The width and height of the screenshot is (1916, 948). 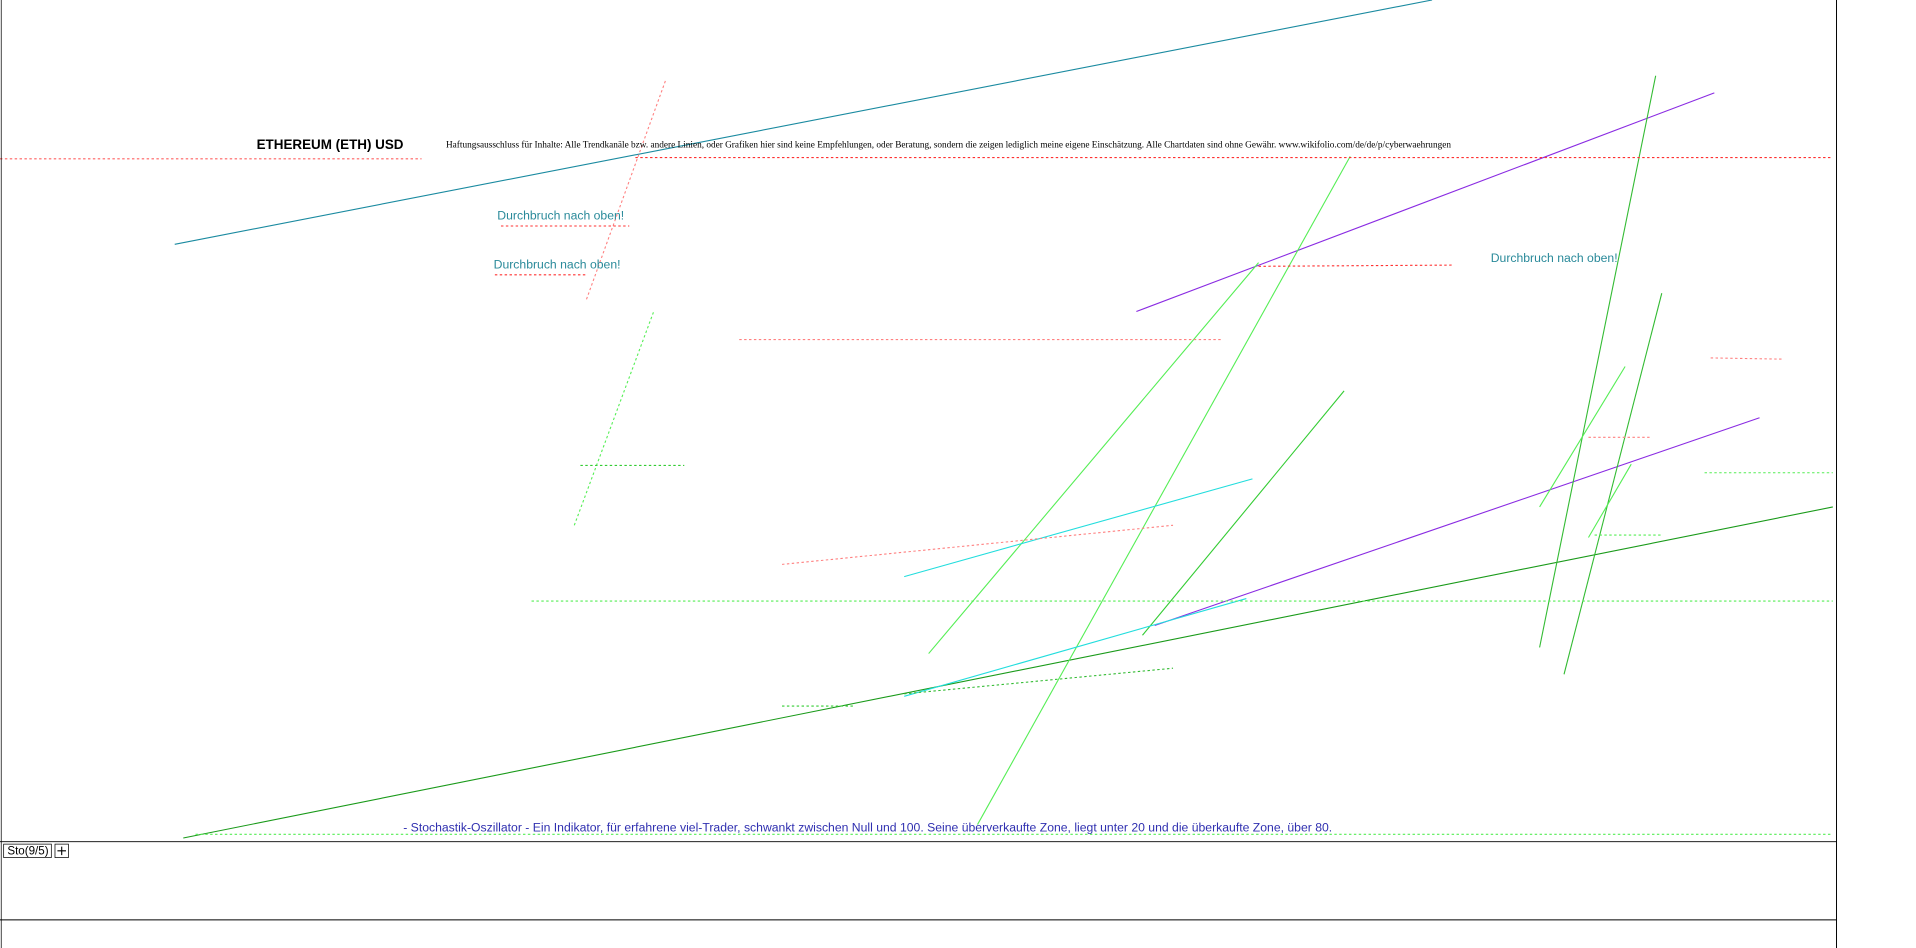 I want to click on indicator-box, so click(x=27, y=850).